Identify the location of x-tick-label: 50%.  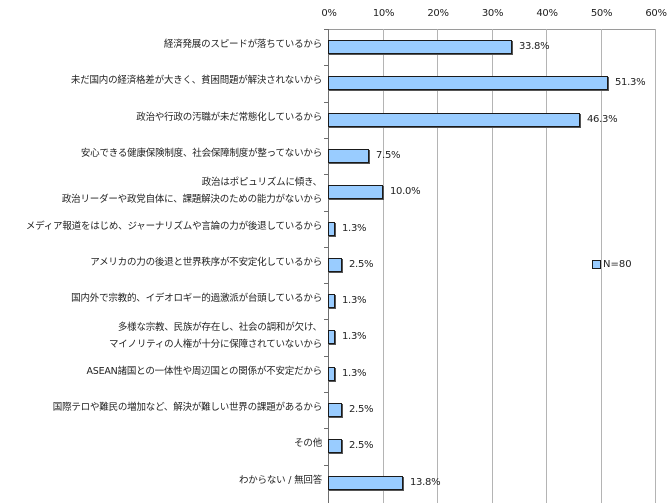
(601, 13).